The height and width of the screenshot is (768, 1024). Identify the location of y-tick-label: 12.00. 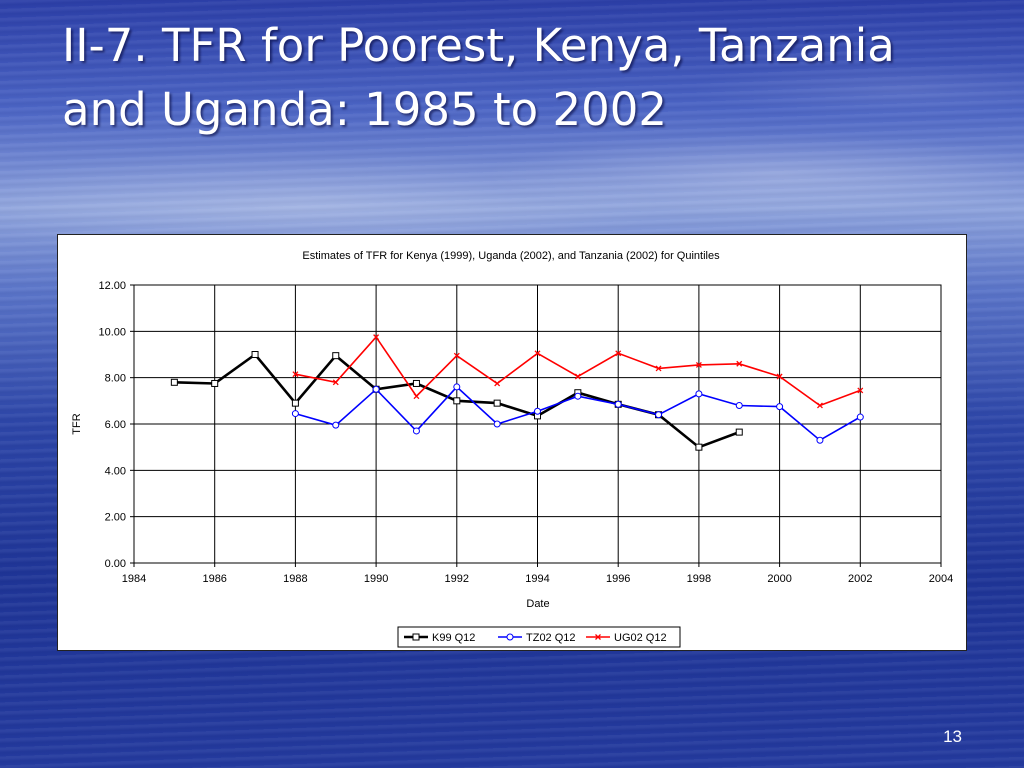
(112, 286).